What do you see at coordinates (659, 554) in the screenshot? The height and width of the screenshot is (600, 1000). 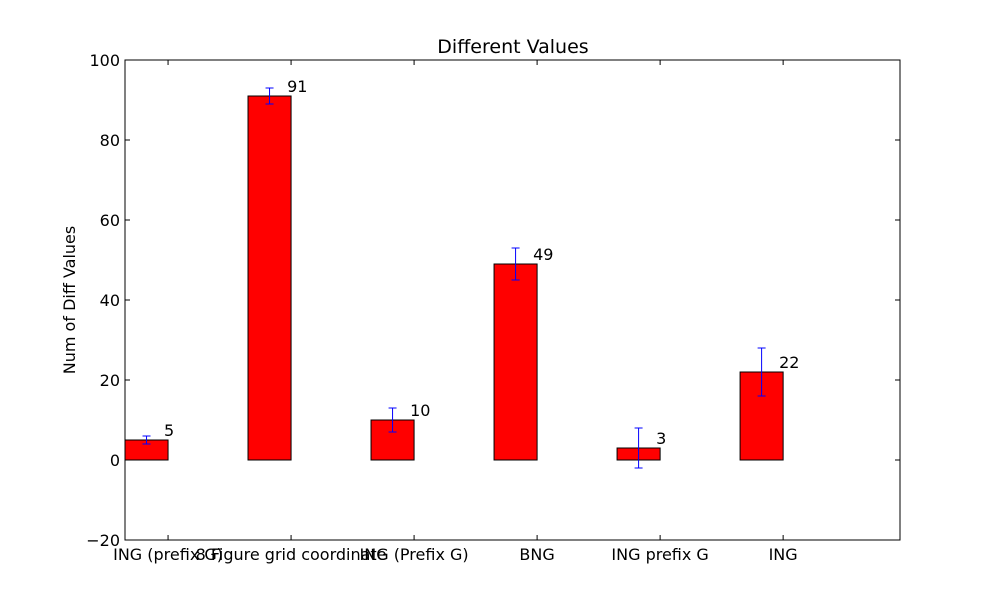 I see `x-tick-label-4: ING prefix G` at bounding box center [659, 554].